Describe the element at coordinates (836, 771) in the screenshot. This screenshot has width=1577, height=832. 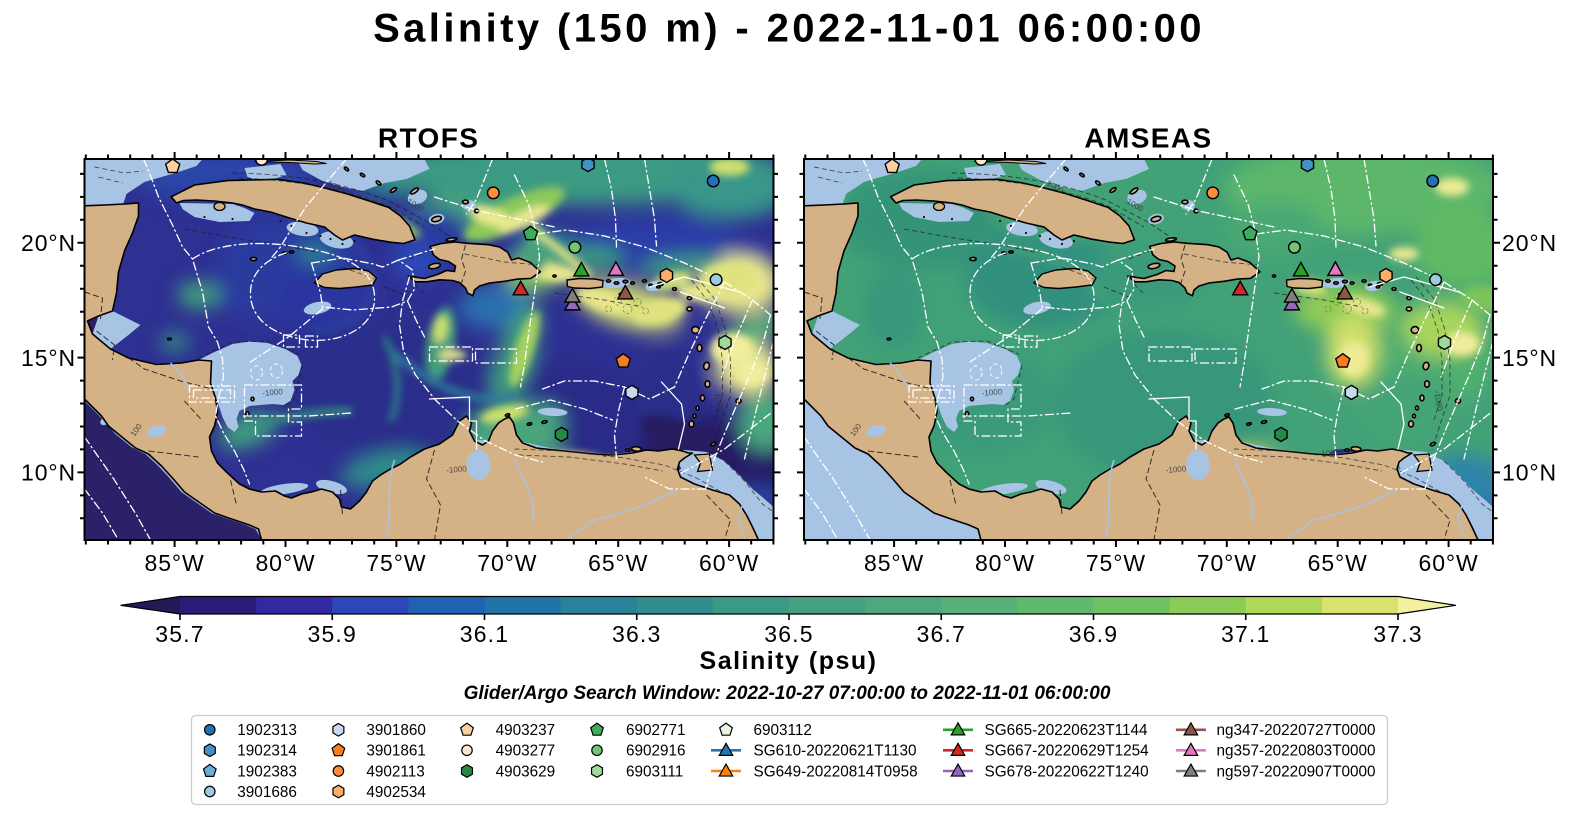
I see `svg-text: SG649-20220814T0958` at that location.